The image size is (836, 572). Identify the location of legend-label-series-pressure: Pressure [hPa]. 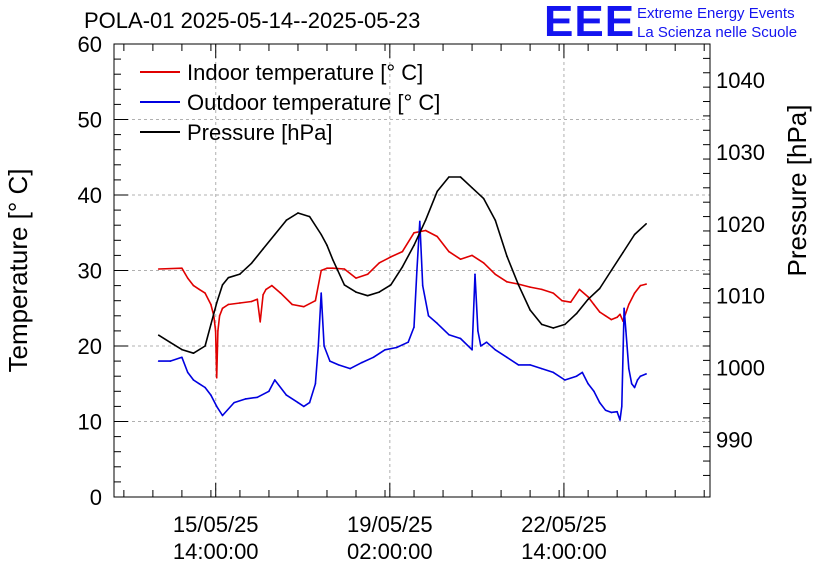
(260, 132).